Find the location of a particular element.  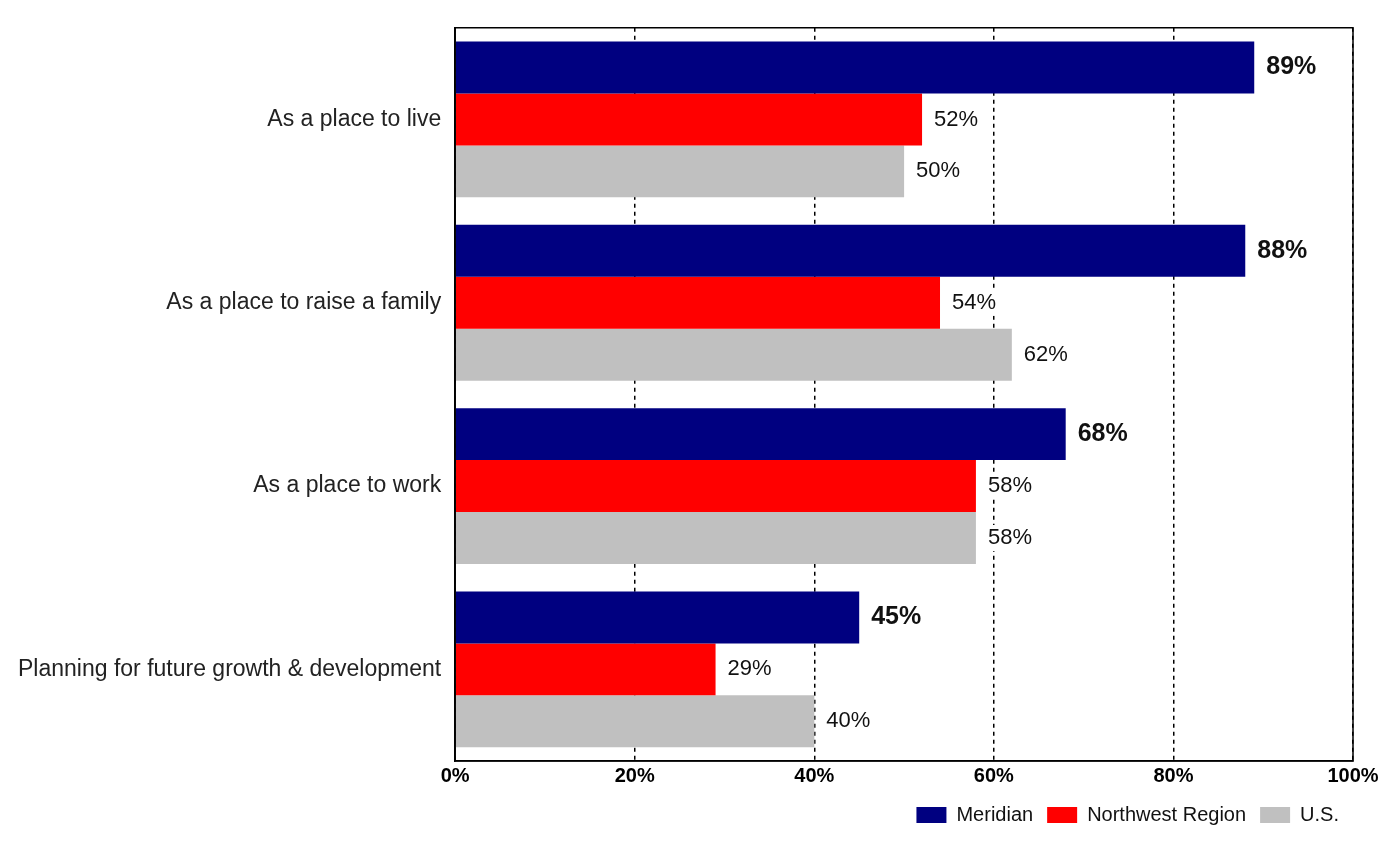

x-tick-label: 40% is located at coordinates (814, 774).